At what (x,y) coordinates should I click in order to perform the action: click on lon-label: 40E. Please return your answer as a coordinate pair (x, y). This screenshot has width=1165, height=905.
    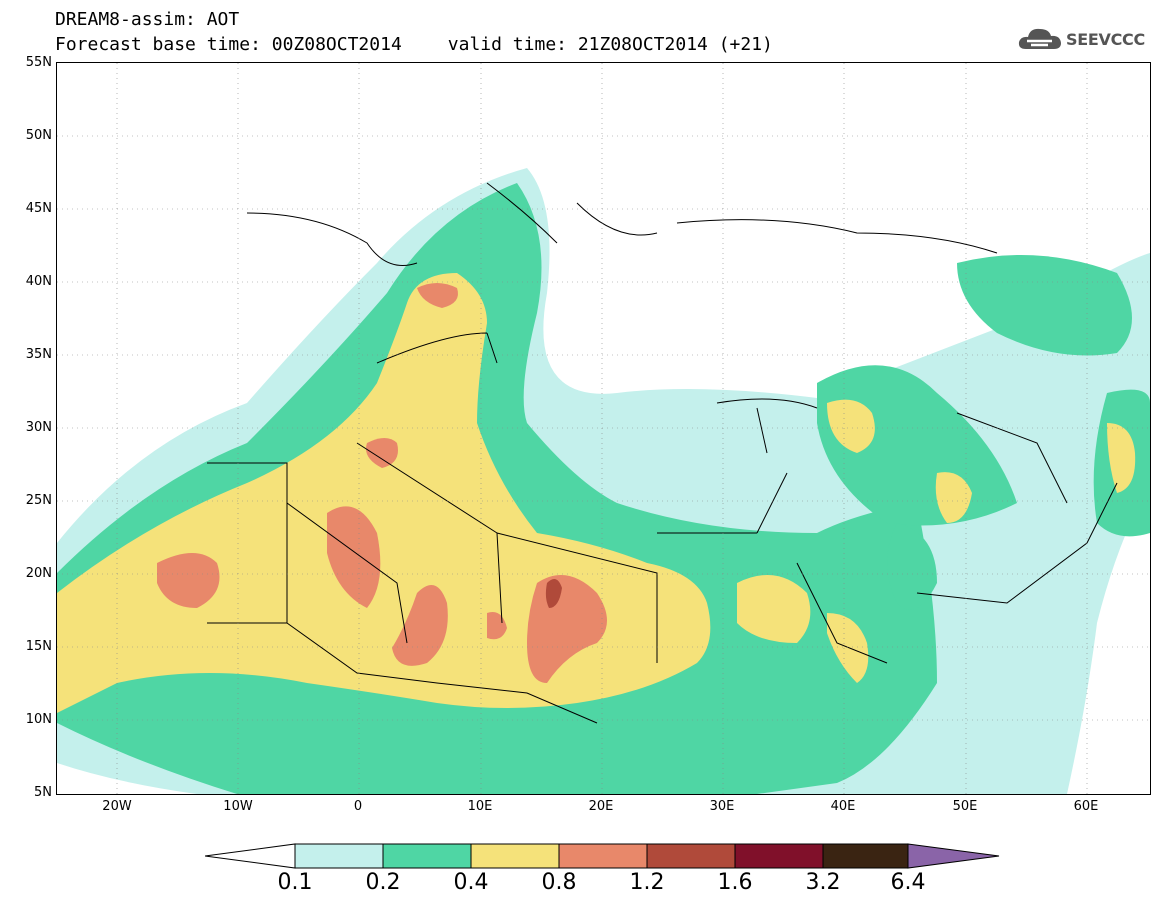
    Looking at the image, I should click on (843, 806).